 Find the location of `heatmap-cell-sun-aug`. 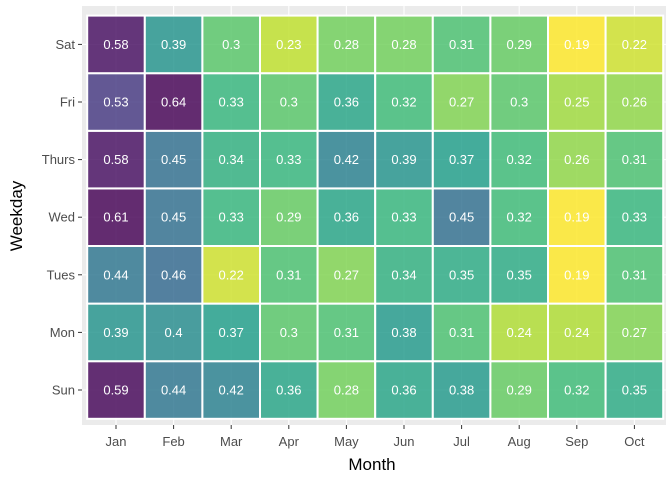

heatmap-cell-sun-aug is located at coordinates (519, 390).